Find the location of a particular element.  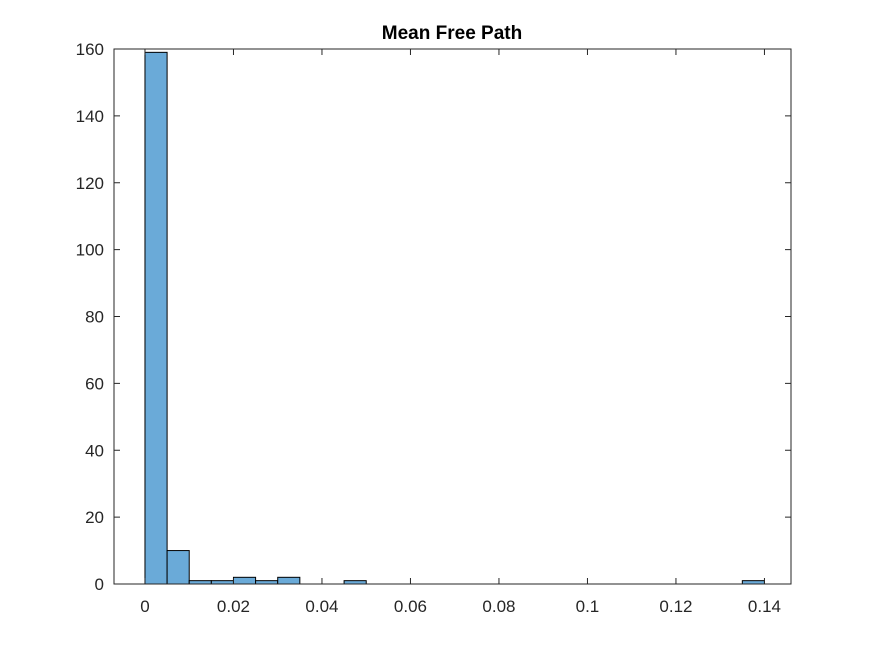

x-tick-label: 0 is located at coordinates (144, 606).